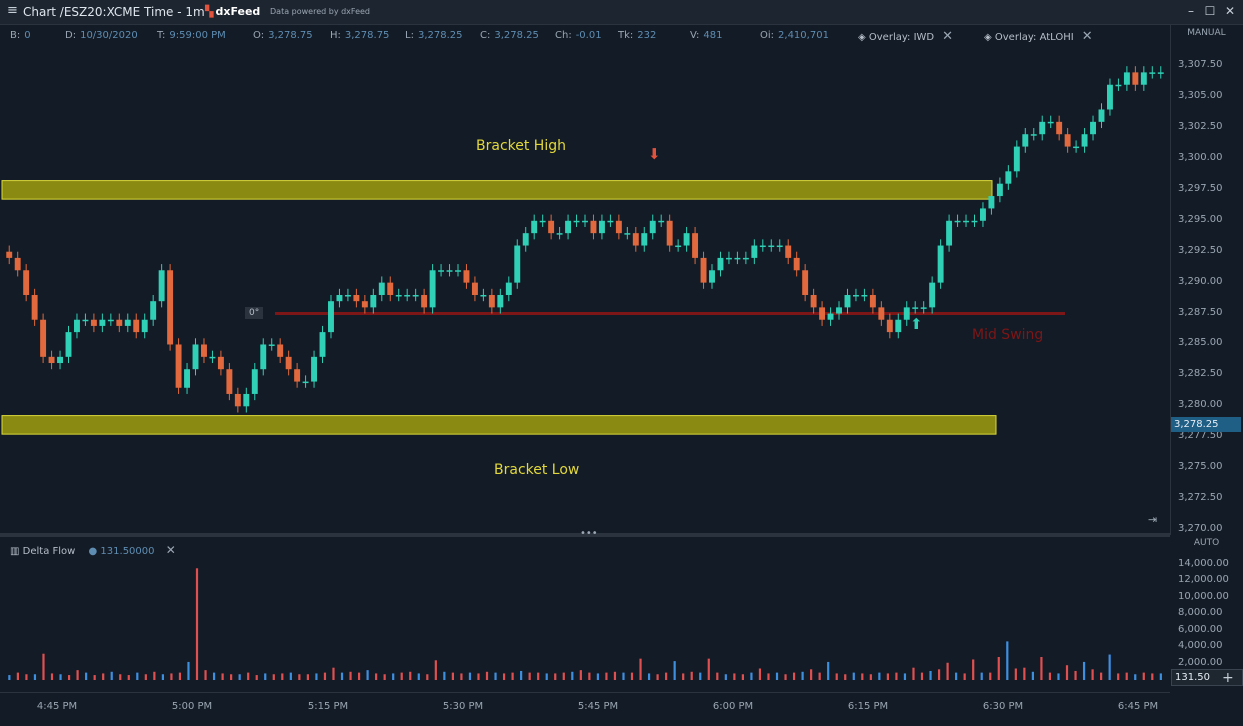  Describe the element at coordinates (905, 36) in the screenshot. I see `overlay-iwd: ◈ Overlay: IWD ✕` at that location.